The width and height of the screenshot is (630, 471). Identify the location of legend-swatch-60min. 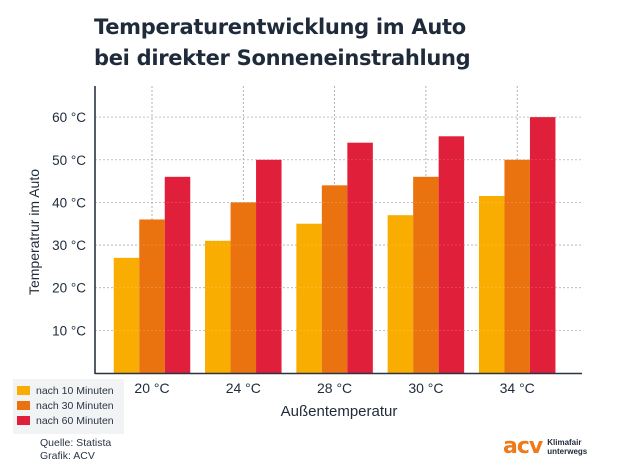
(23, 420).